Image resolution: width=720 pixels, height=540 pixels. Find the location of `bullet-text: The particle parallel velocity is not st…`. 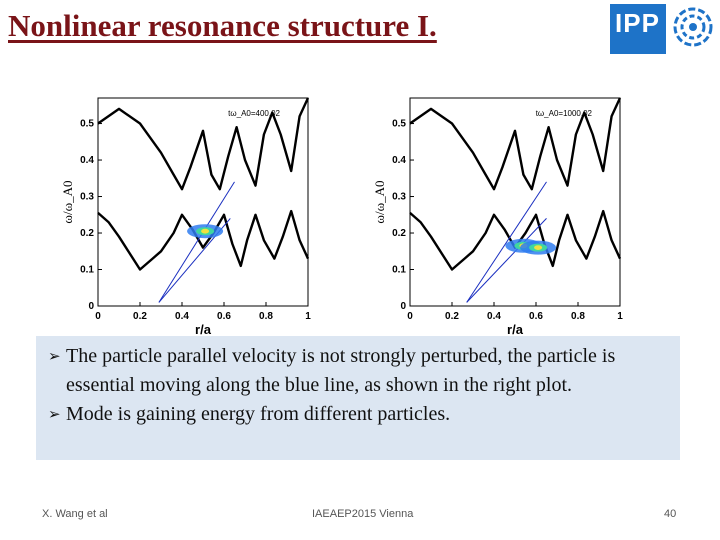

bullet-text: The particle parallel velocity is not st… is located at coordinates (341, 370).